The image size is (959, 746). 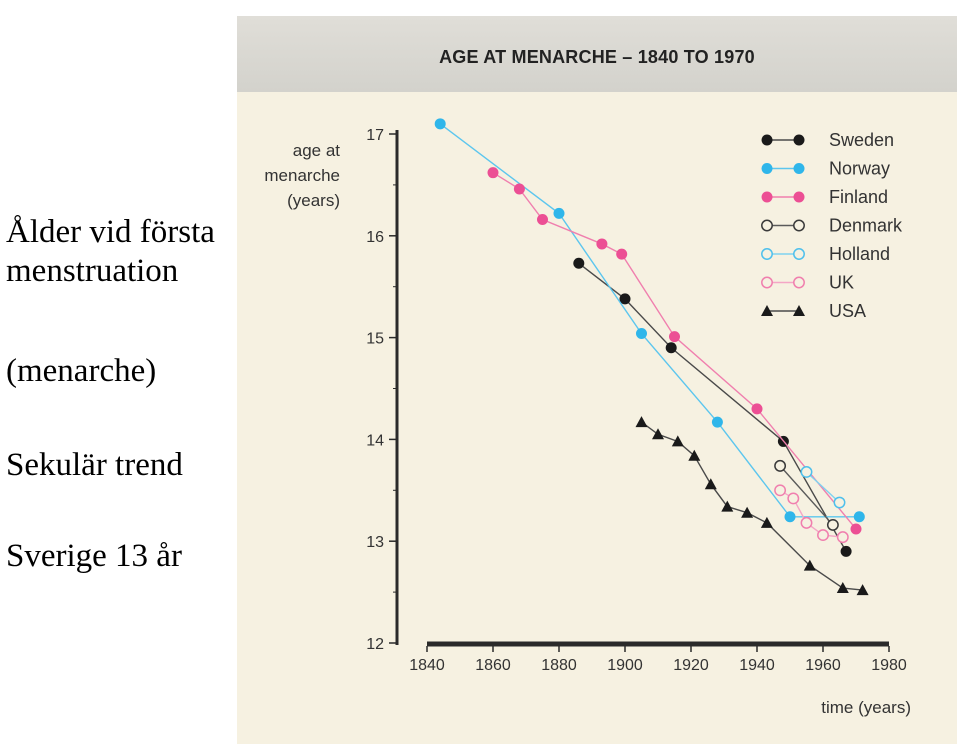 I want to click on series-sweden, so click(x=712, y=407).